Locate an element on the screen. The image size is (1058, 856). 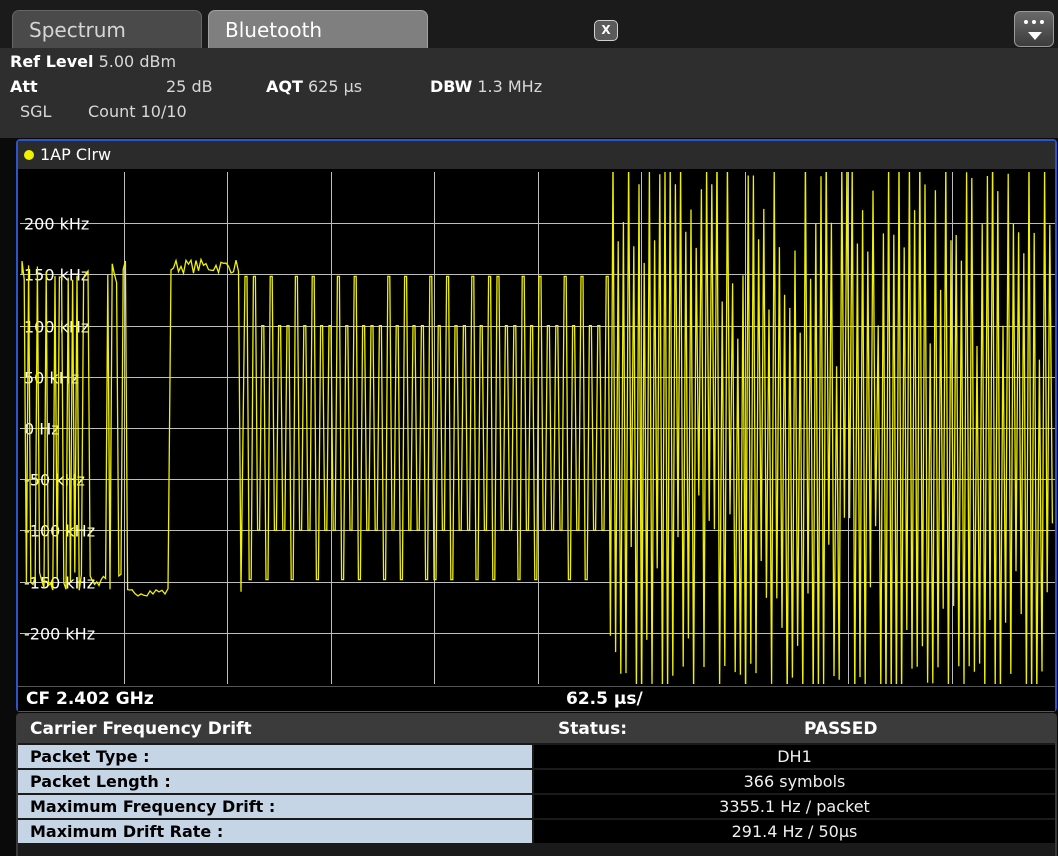
y-tick-label: 150 kHz is located at coordinates (56, 275).